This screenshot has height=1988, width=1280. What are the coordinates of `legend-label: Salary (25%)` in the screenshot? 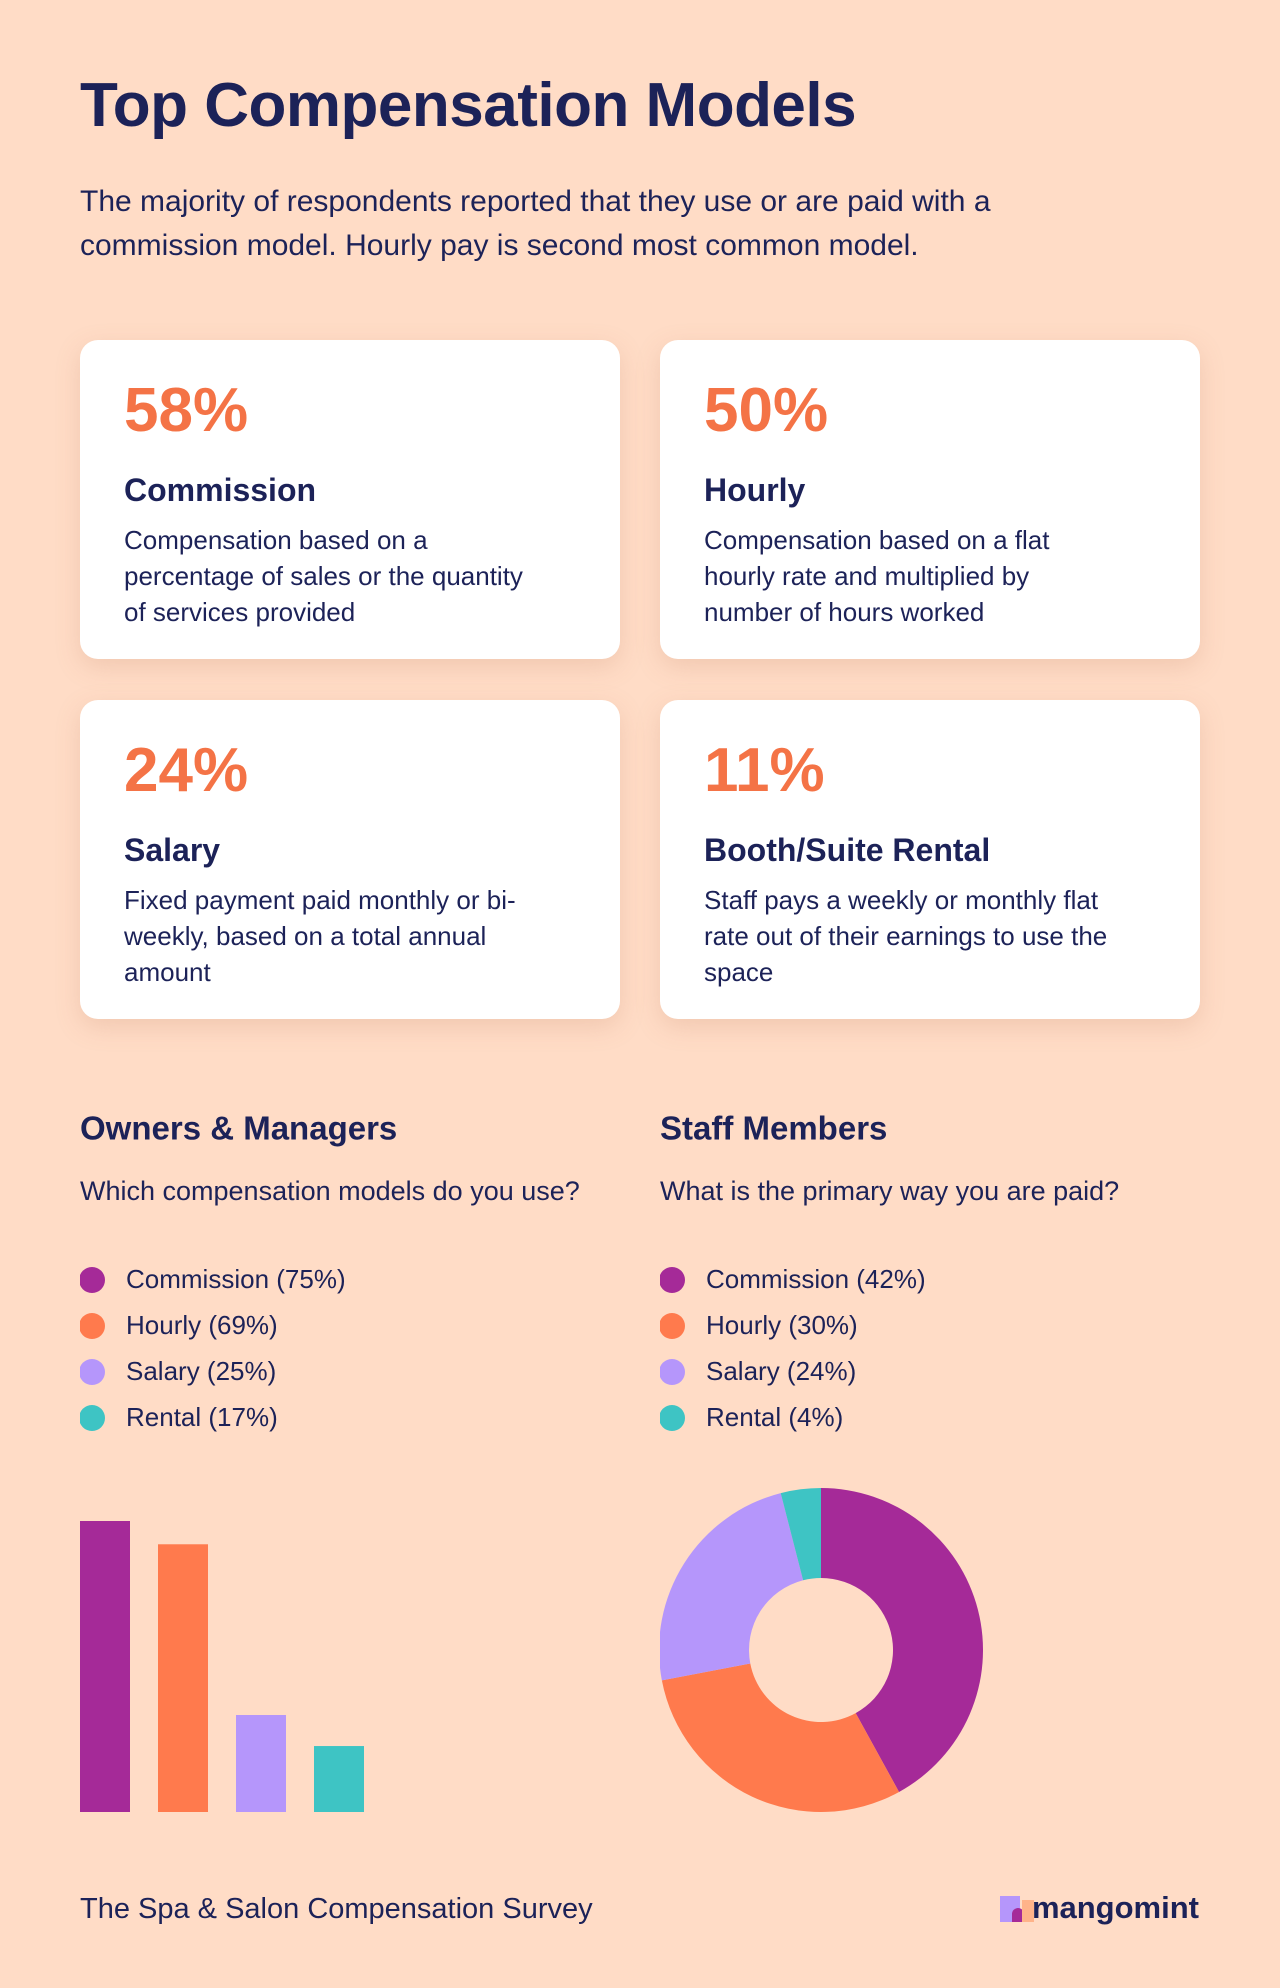 It's located at (201, 1371).